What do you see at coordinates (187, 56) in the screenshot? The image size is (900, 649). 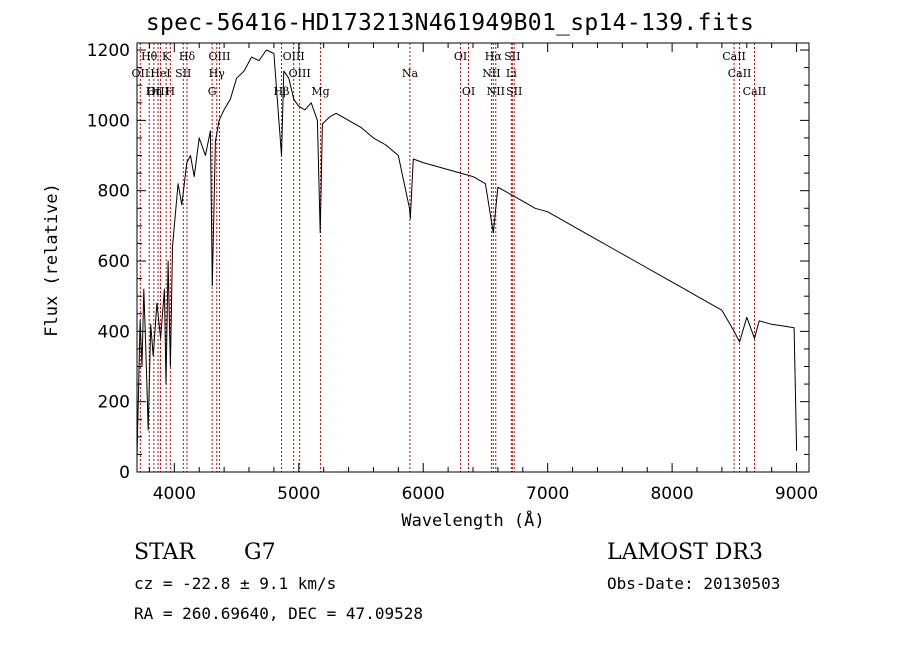 I see `line-label-2: Hδ` at bounding box center [187, 56].